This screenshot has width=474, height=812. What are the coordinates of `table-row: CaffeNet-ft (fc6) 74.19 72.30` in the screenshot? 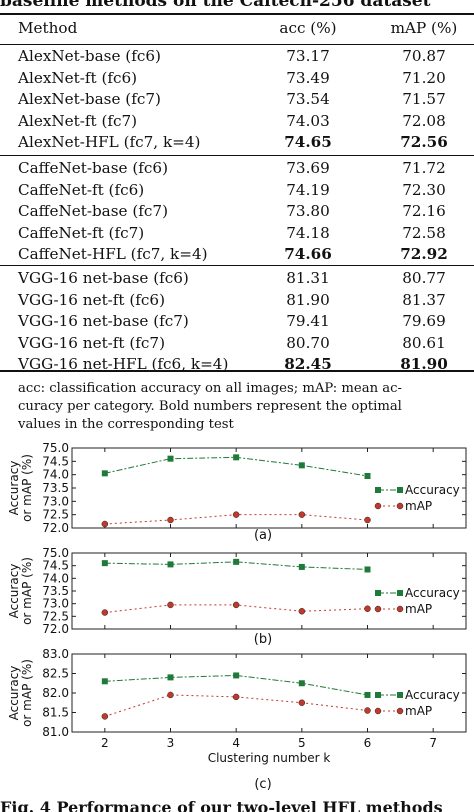 It's located at (237, 190).